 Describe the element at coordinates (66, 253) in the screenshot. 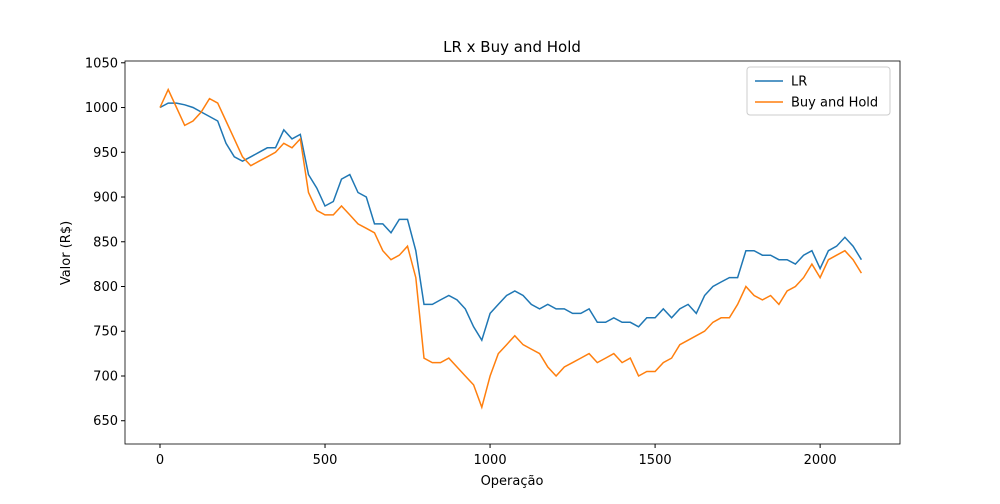

I see `y-axis-label: Valor (R$)` at that location.